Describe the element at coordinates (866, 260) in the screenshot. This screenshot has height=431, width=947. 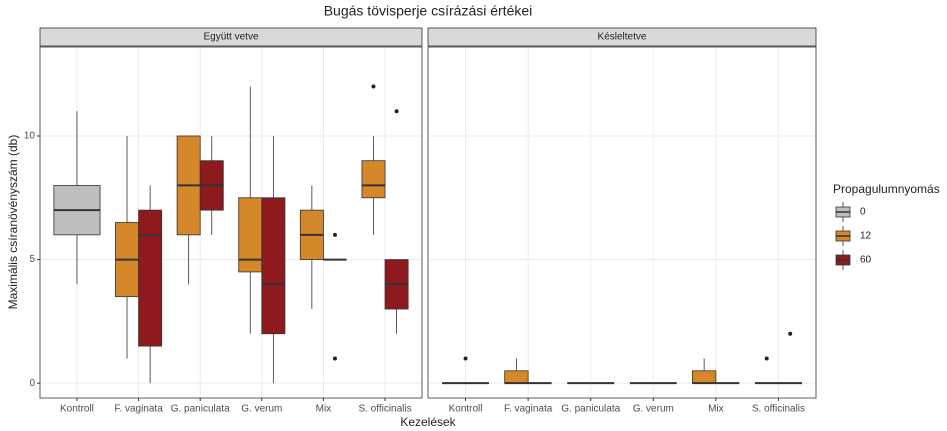
I see `legend-label: 60` at that location.